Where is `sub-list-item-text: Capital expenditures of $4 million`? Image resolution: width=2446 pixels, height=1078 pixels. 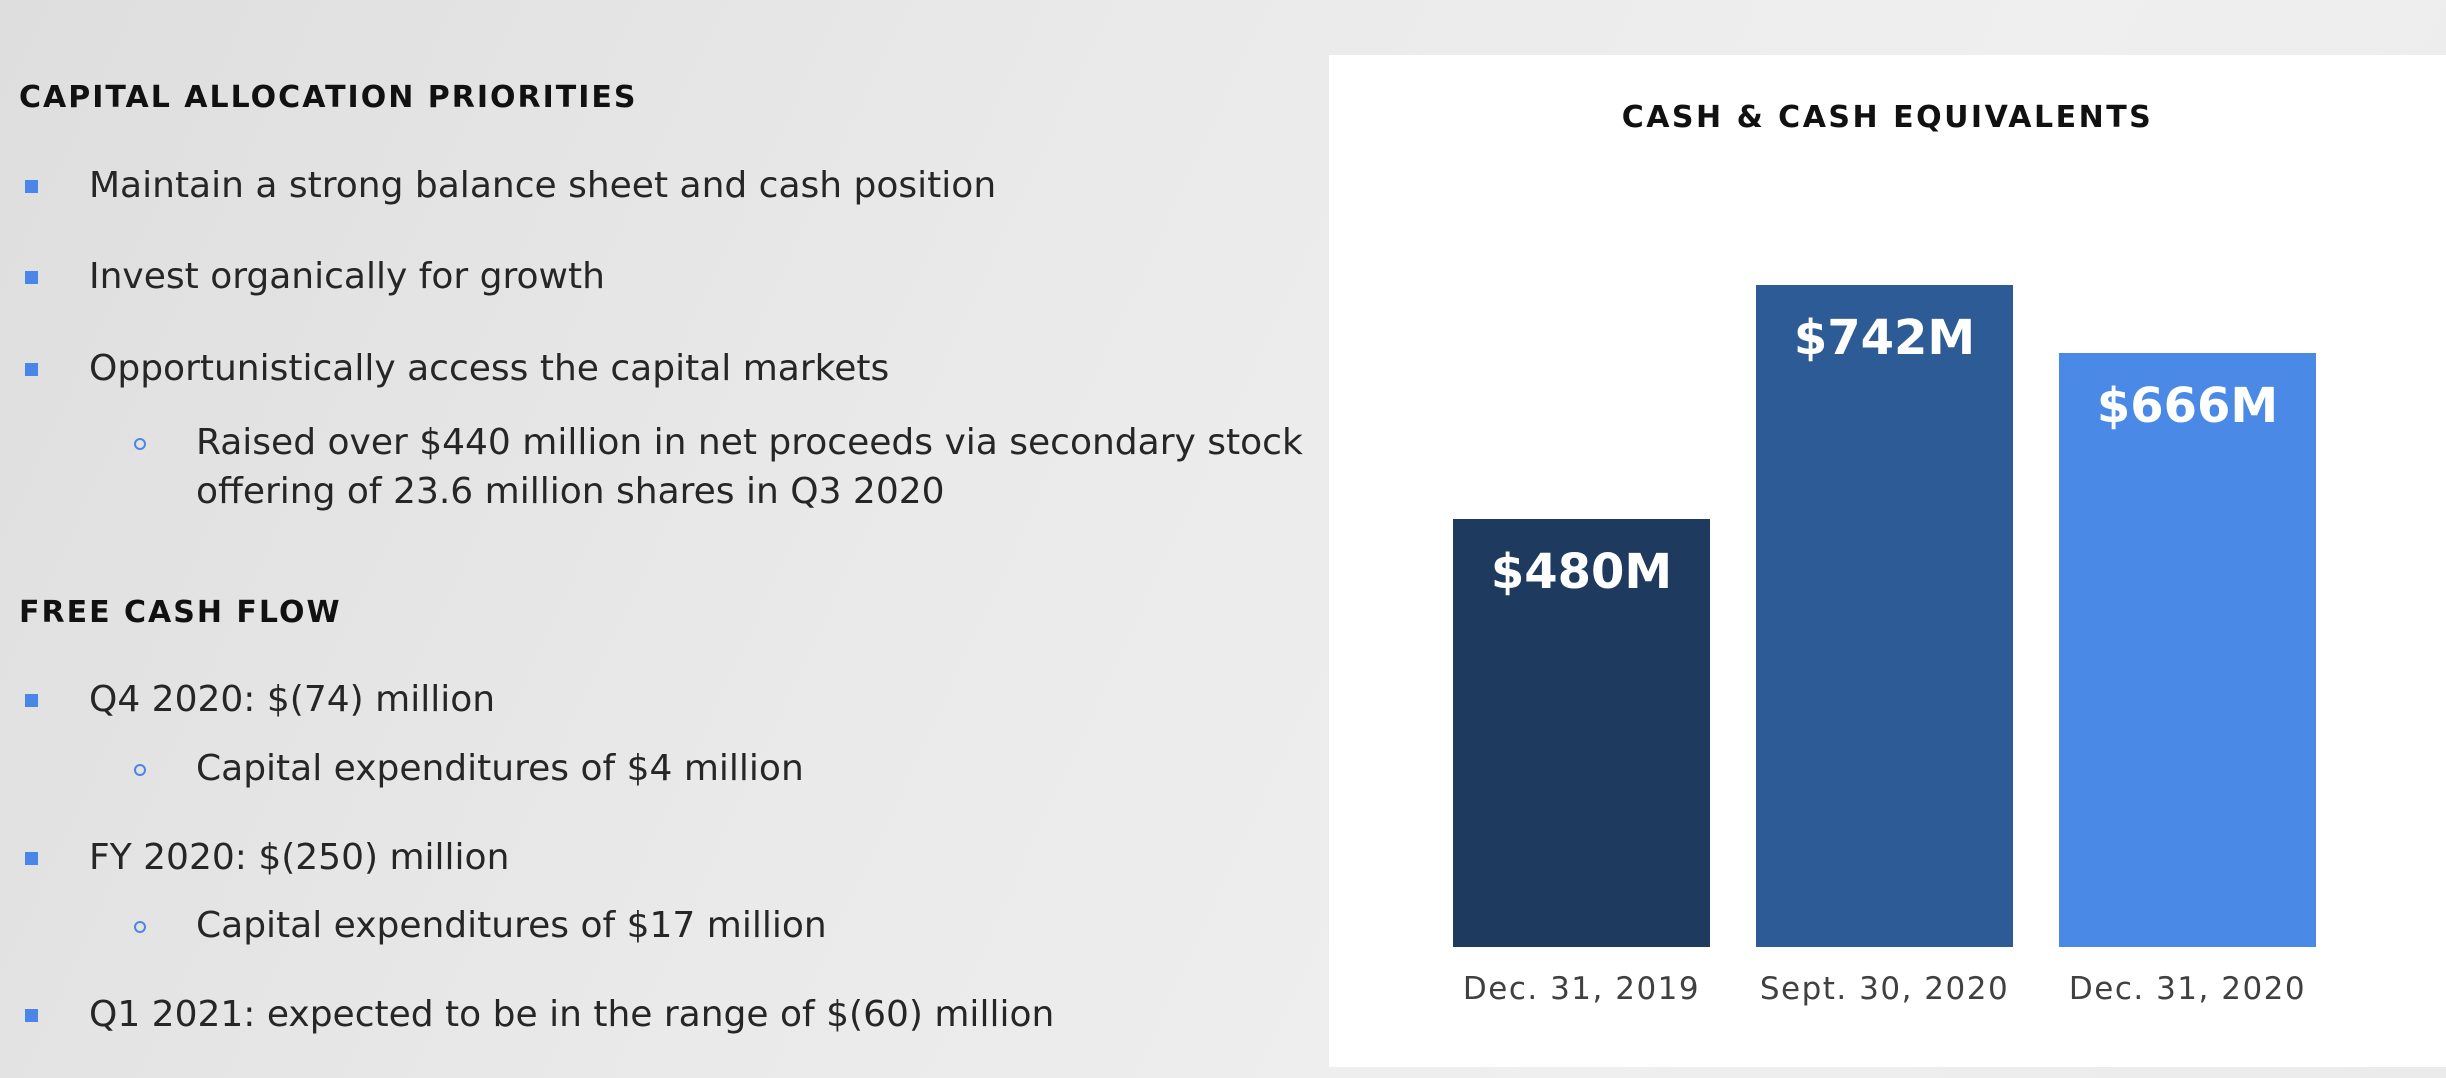
sub-list-item-text: Capital expenditures of $4 million is located at coordinates (500, 768).